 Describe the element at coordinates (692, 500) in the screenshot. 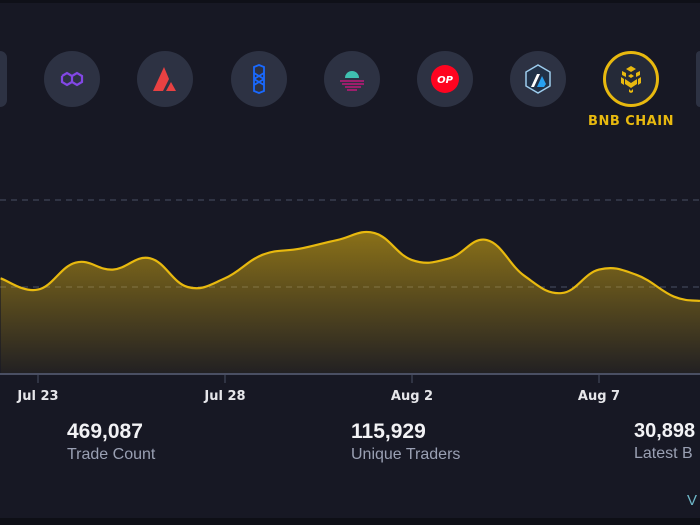

I see `view-more-link: V` at that location.